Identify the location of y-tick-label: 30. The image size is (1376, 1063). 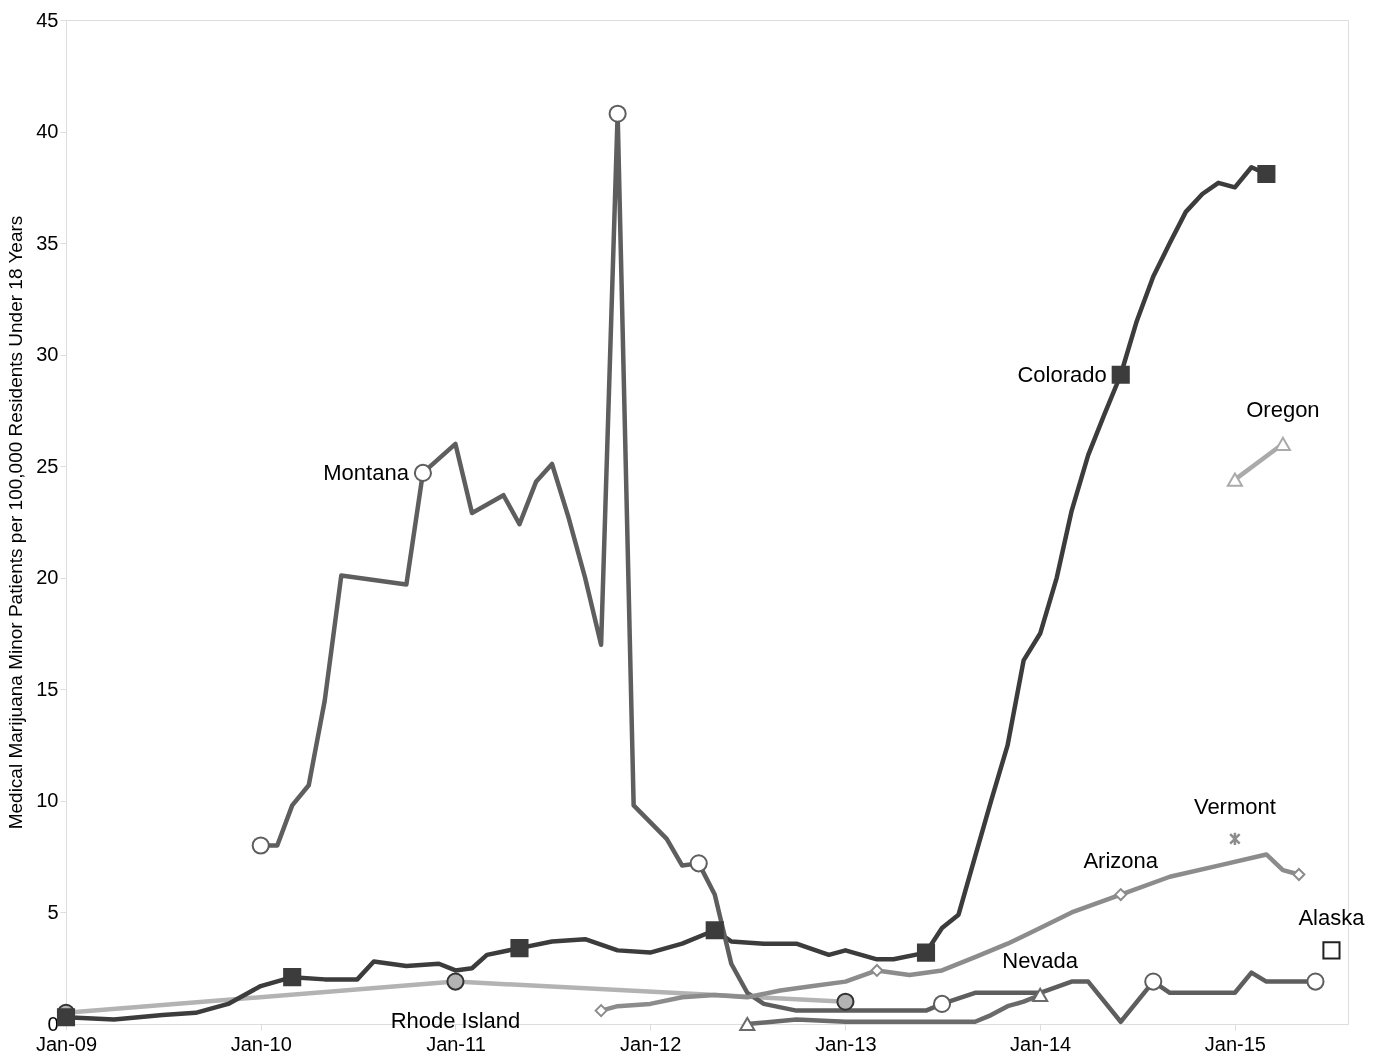
(47, 354).